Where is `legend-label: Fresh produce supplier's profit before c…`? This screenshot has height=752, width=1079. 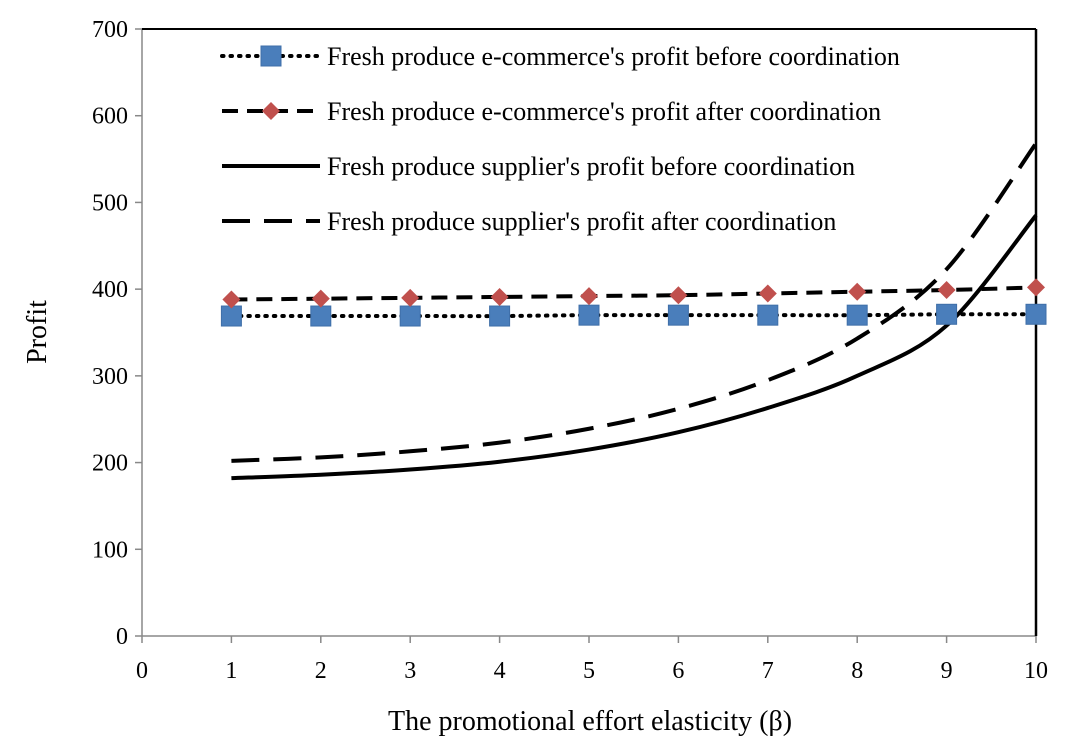 legend-label: Fresh produce supplier's profit before c… is located at coordinates (591, 166).